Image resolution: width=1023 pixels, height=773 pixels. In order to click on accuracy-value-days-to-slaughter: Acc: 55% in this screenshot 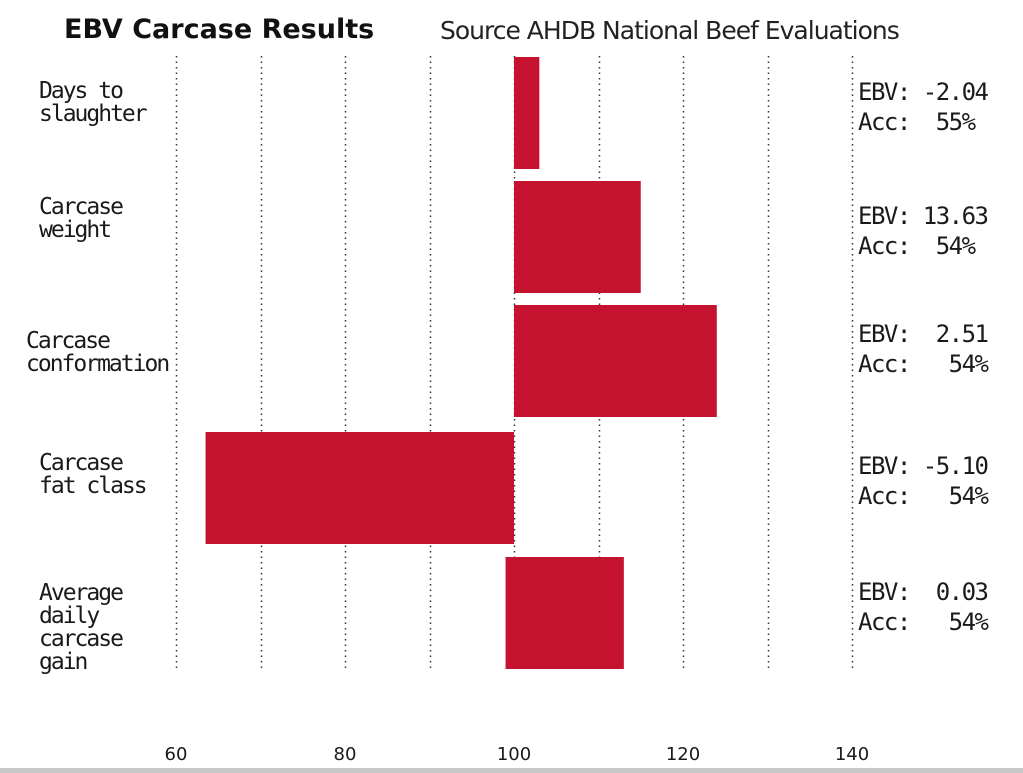, I will do `click(917, 122)`.